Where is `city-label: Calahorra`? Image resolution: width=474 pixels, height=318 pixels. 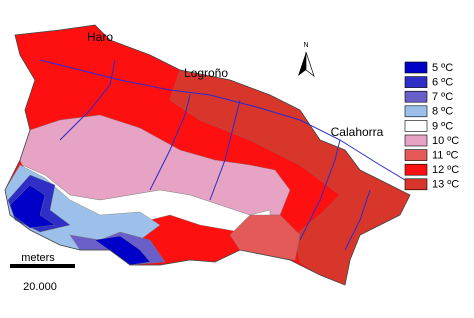 city-label: Calahorra is located at coordinates (357, 132).